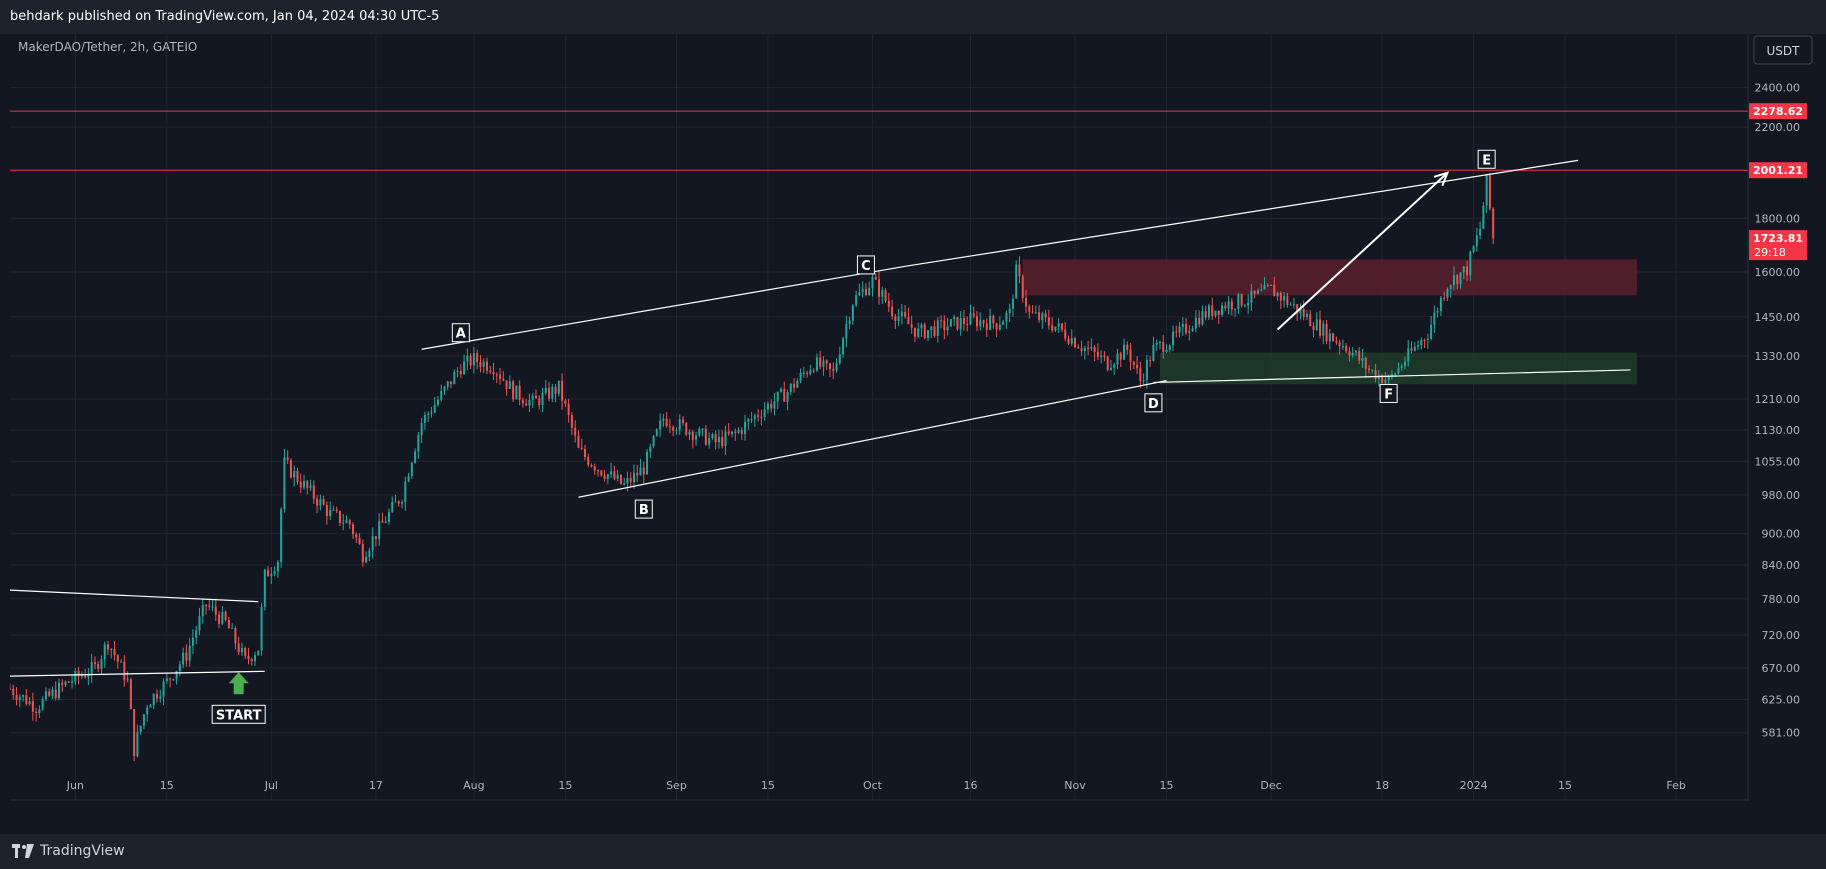 The height and width of the screenshot is (869, 1826). Describe the element at coordinates (271, 785) in the screenshot. I see `x-tick-label: Jul` at that location.